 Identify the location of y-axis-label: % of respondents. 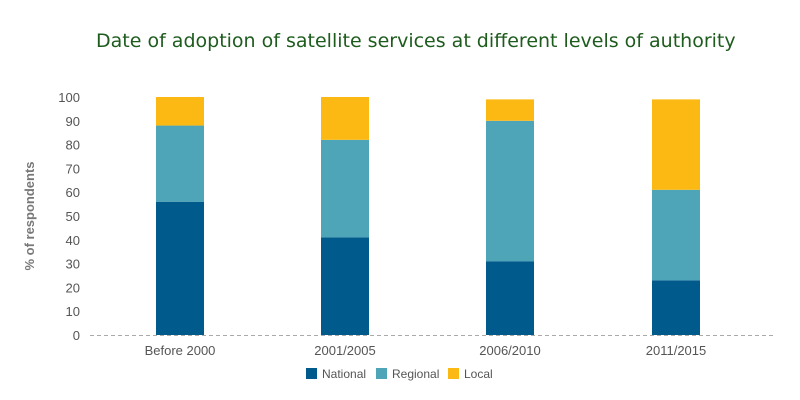
(29, 215).